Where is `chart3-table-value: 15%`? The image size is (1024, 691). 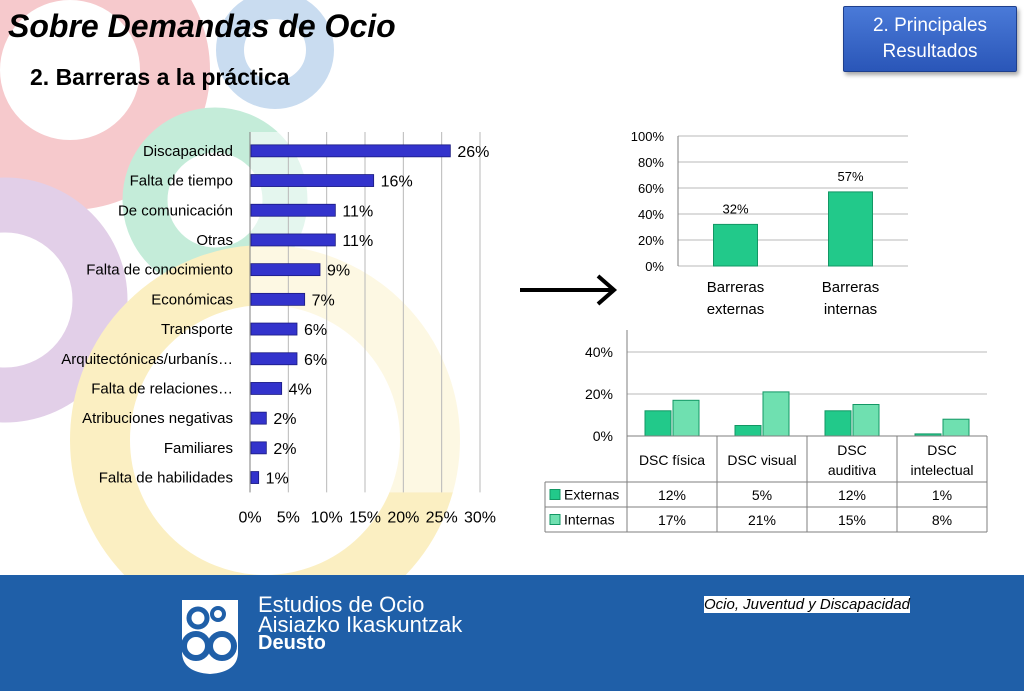
chart3-table-value: 15% is located at coordinates (852, 520).